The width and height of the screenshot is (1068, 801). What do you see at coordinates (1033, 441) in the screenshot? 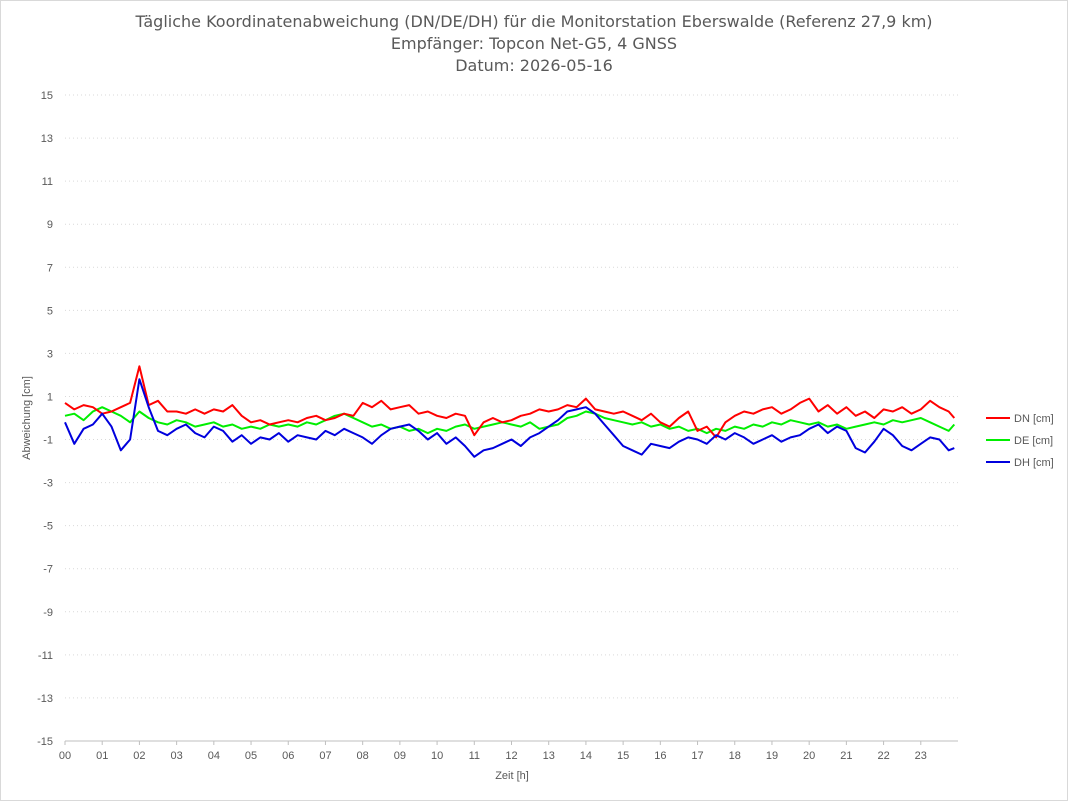
I see `legend-label-de: DE [cm]` at bounding box center [1033, 441].